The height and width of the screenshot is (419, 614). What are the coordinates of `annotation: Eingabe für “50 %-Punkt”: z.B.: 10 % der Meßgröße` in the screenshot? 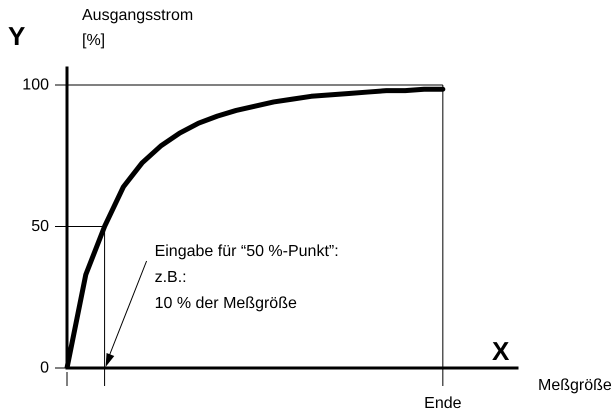 It's located at (246, 277).